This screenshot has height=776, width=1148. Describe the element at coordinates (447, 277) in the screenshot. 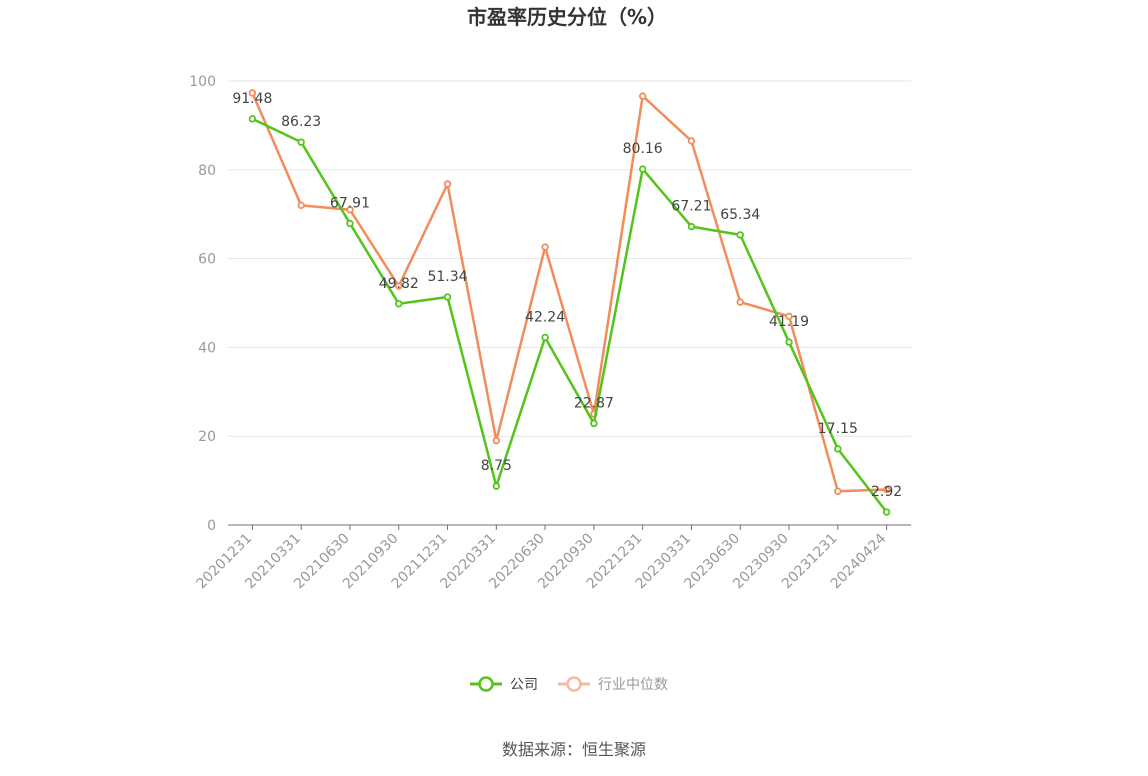

I see `data-label: 51.34` at that location.